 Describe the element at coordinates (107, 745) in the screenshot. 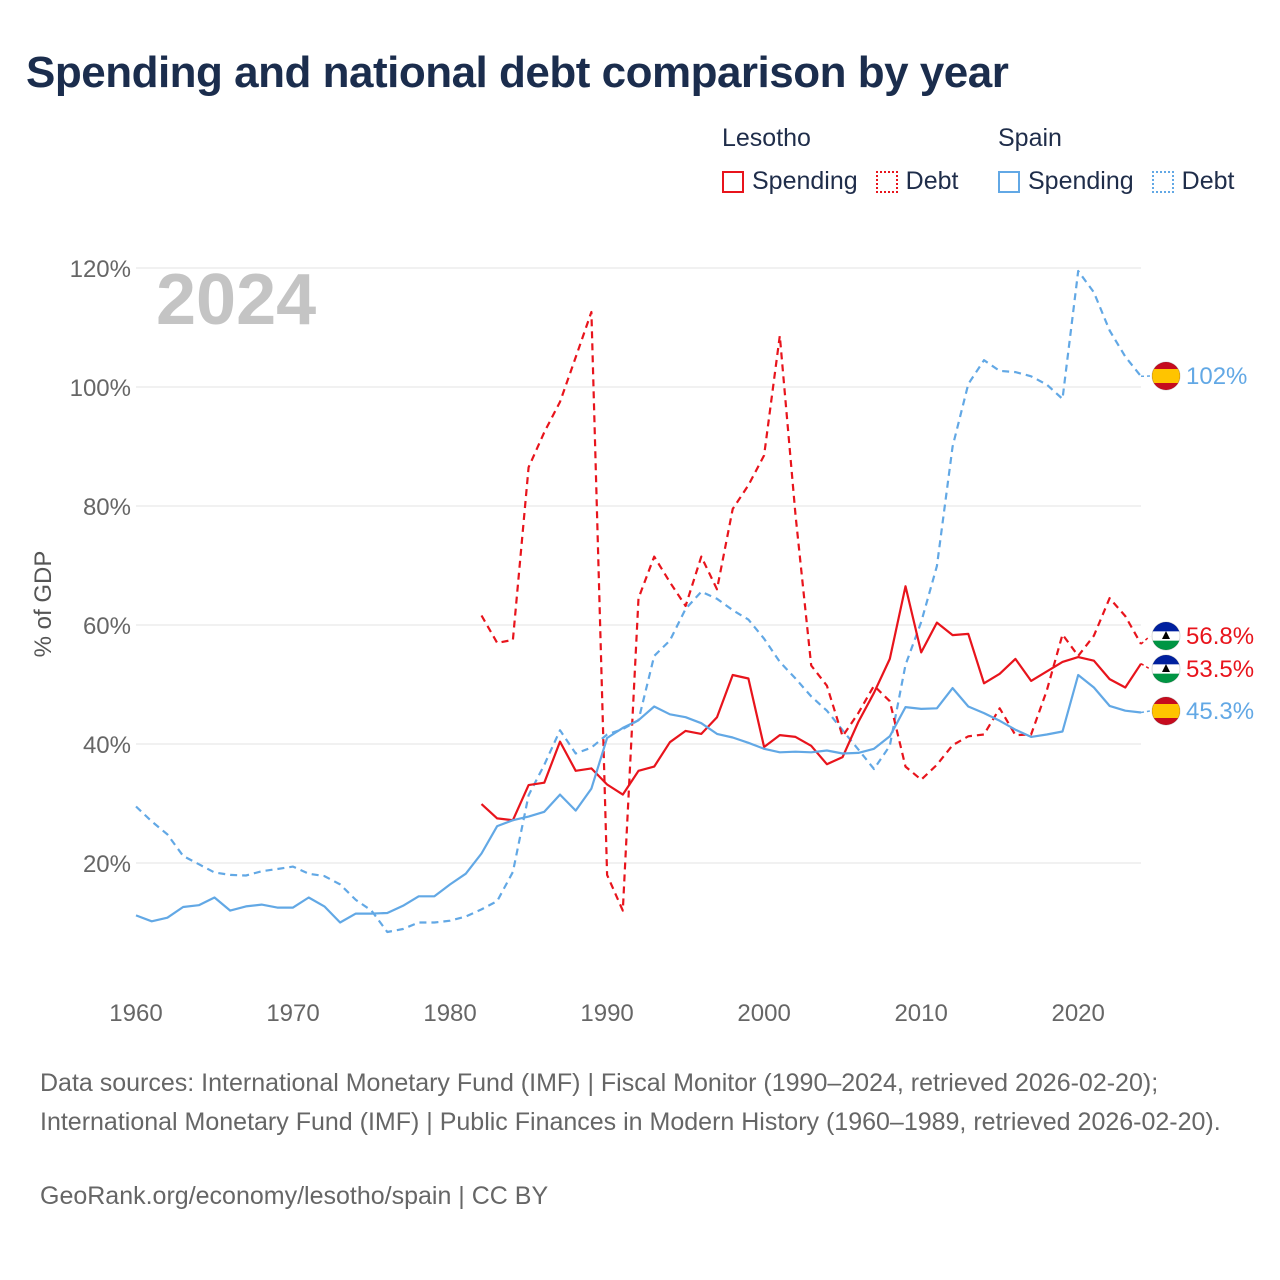

I see `y-tick-label: 40%` at that location.